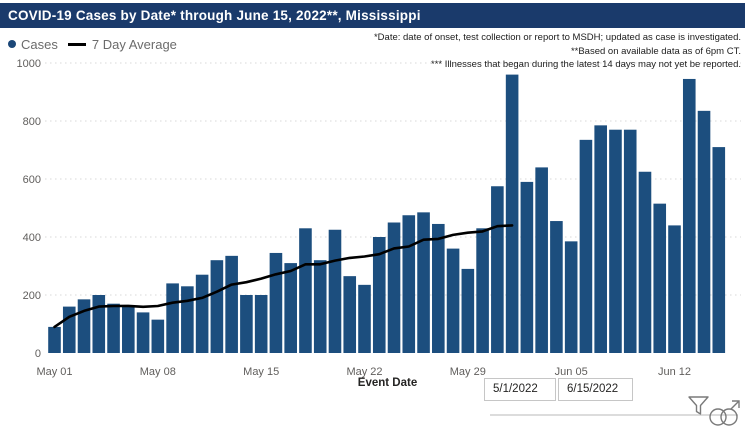 The image size is (745, 429). I want to click on cases-legend-dot-icon, so click(12, 44).